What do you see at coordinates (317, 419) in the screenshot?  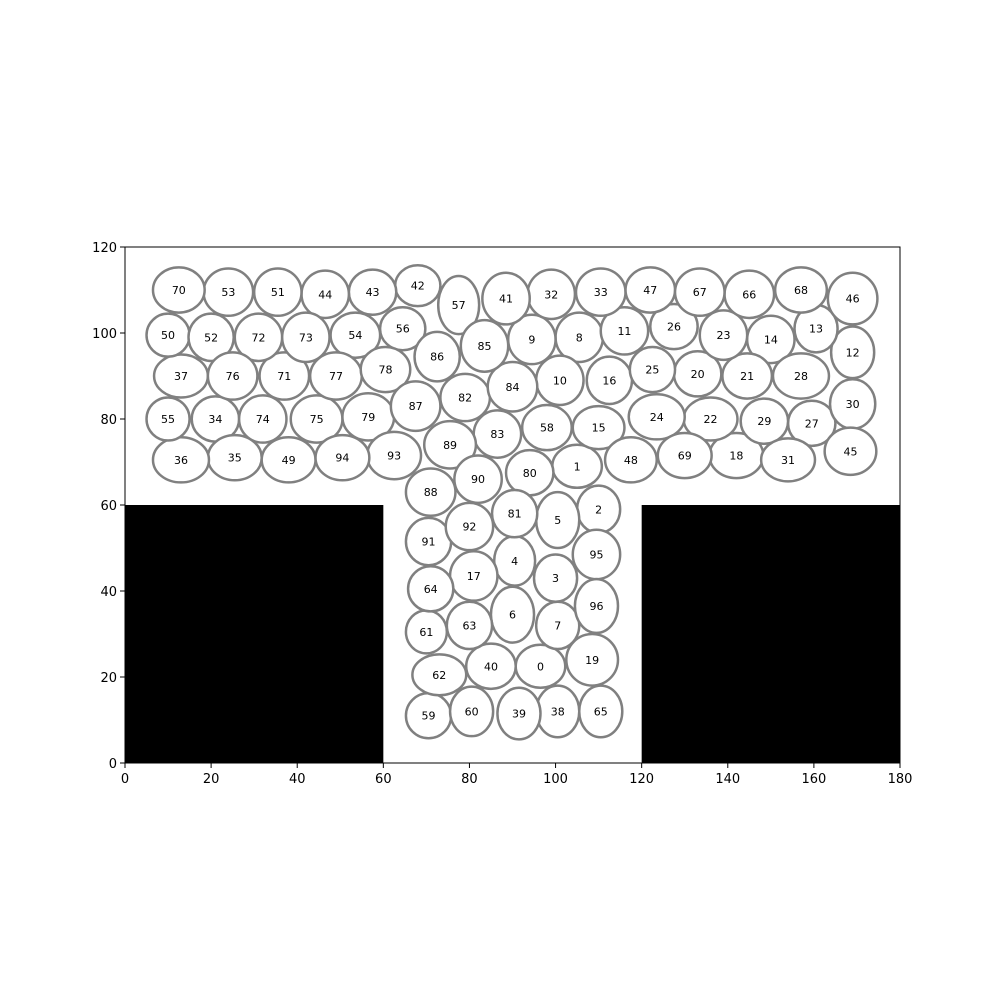 I see `ellipse-label: 75` at bounding box center [317, 419].